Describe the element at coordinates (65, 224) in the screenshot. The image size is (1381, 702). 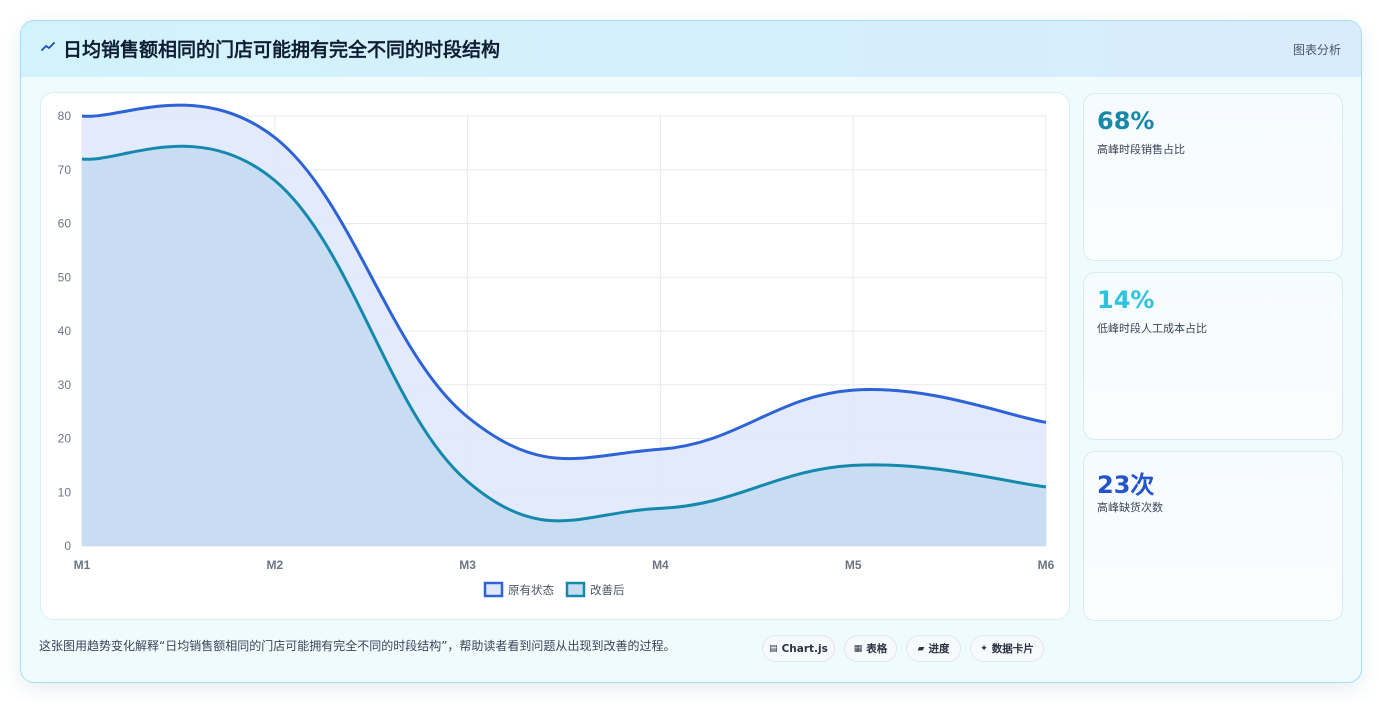
I see `y-tick-label: 60` at that location.